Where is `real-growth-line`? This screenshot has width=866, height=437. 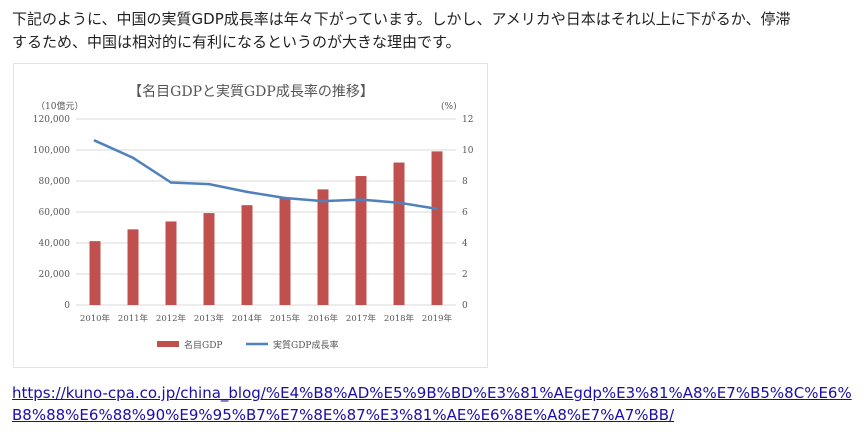 real-growth-line is located at coordinates (266, 175).